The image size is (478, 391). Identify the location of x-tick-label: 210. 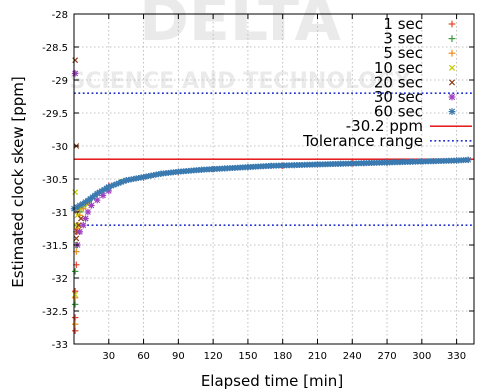
(317, 356).